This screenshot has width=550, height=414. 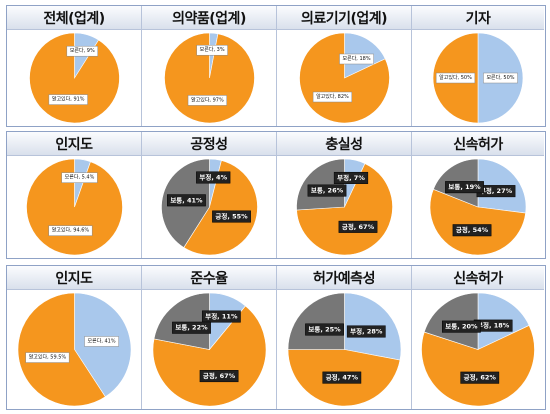 I want to click on data-label: 부정, 7%, so click(x=351, y=177).